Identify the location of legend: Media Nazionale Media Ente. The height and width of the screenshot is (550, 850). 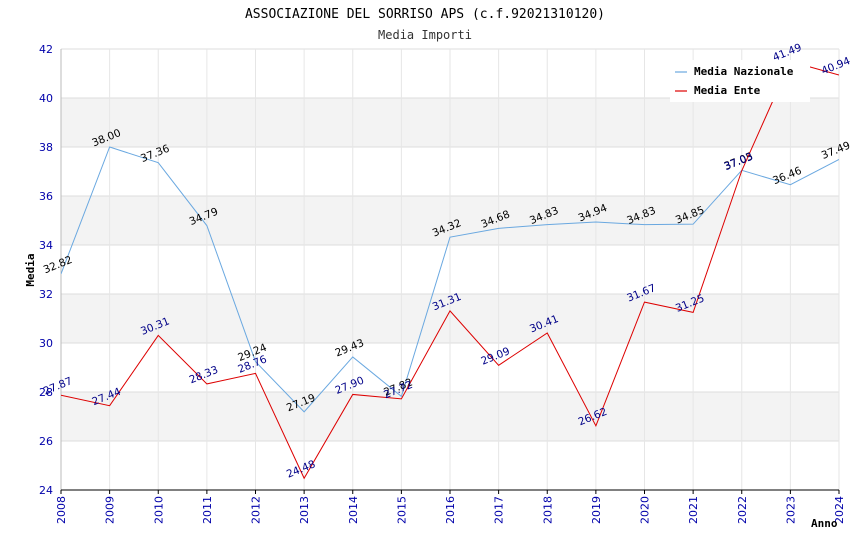
(740, 81).